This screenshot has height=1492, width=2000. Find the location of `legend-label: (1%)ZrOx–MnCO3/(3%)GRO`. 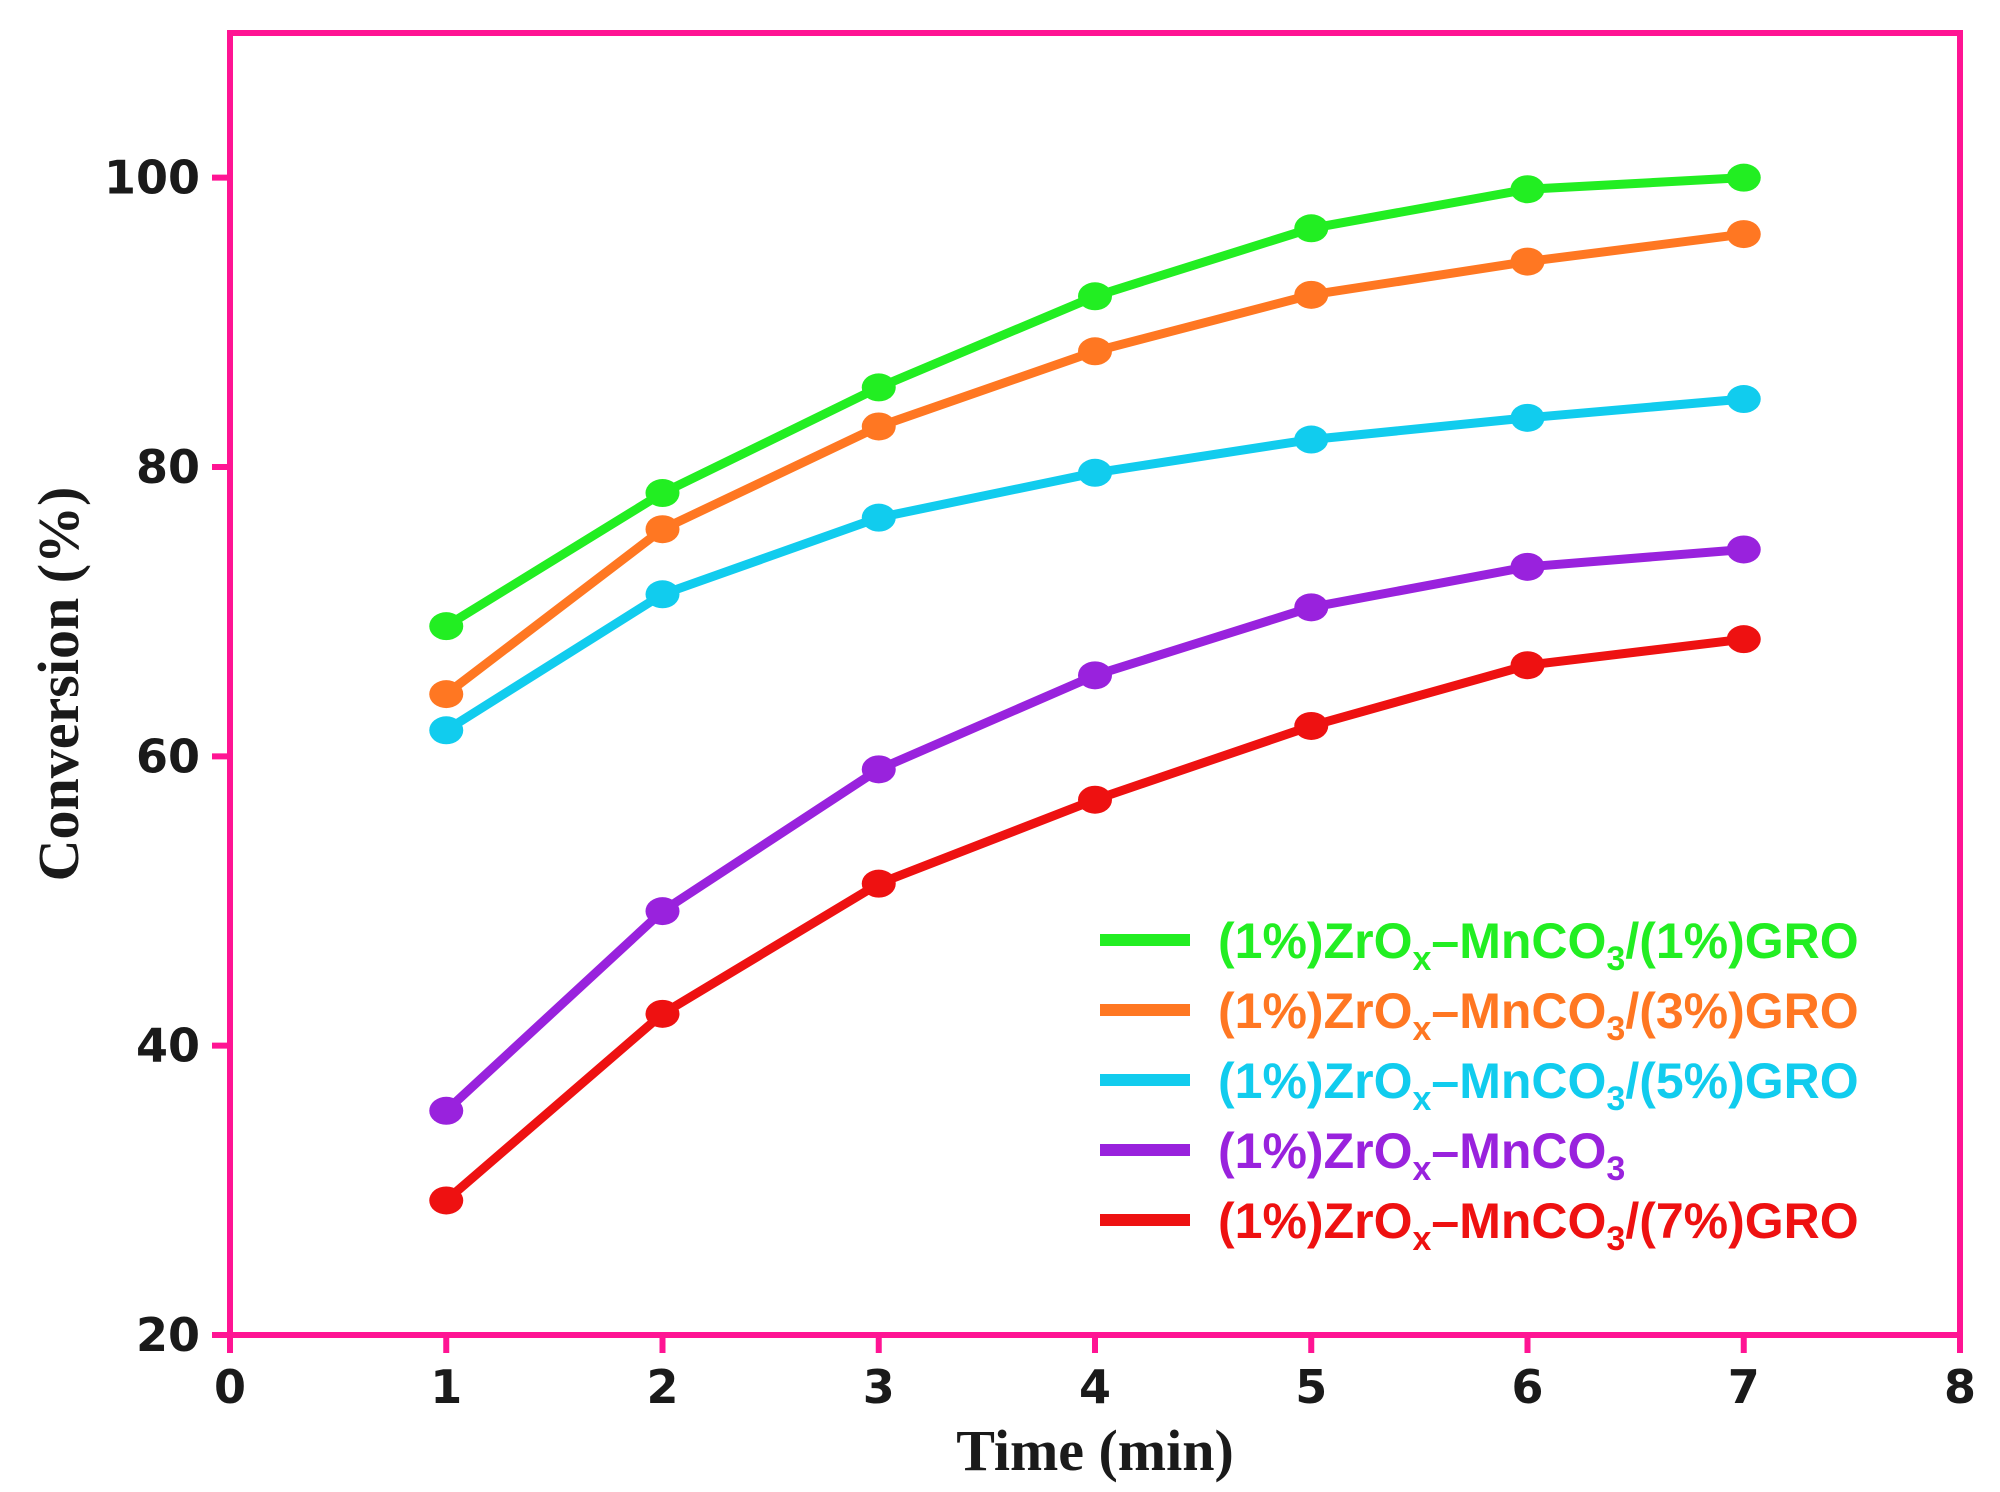

legend-label: (1%)ZrOx–MnCO3/(3%)GRO is located at coordinates (1538, 1015).